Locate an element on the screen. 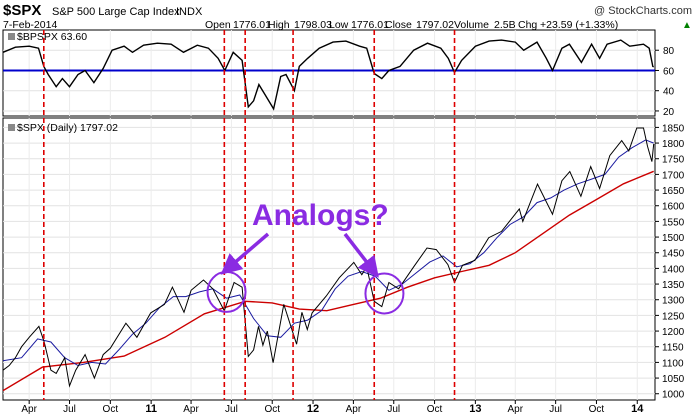 This screenshot has width=695, height=415. indicator-legend-text: $BPSPX 63.60 is located at coordinates (52, 37).